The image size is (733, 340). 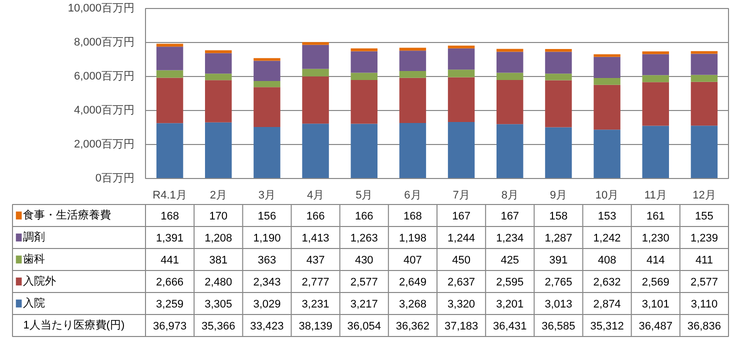 I want to click on text: 36,836, so click(x=704, y=326).